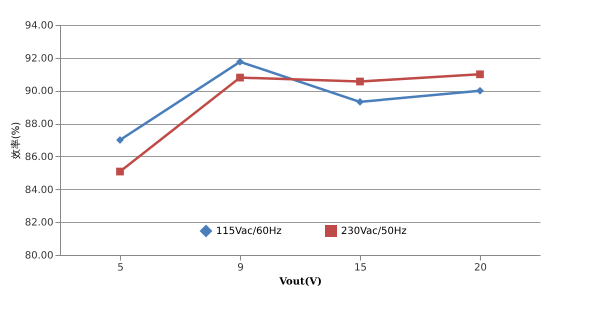 This screenshot has width=600, height=326. Describe the element at coordinates (16, 141) in the screenshot. I see `y-axis-title: 效率(%)` at that location.